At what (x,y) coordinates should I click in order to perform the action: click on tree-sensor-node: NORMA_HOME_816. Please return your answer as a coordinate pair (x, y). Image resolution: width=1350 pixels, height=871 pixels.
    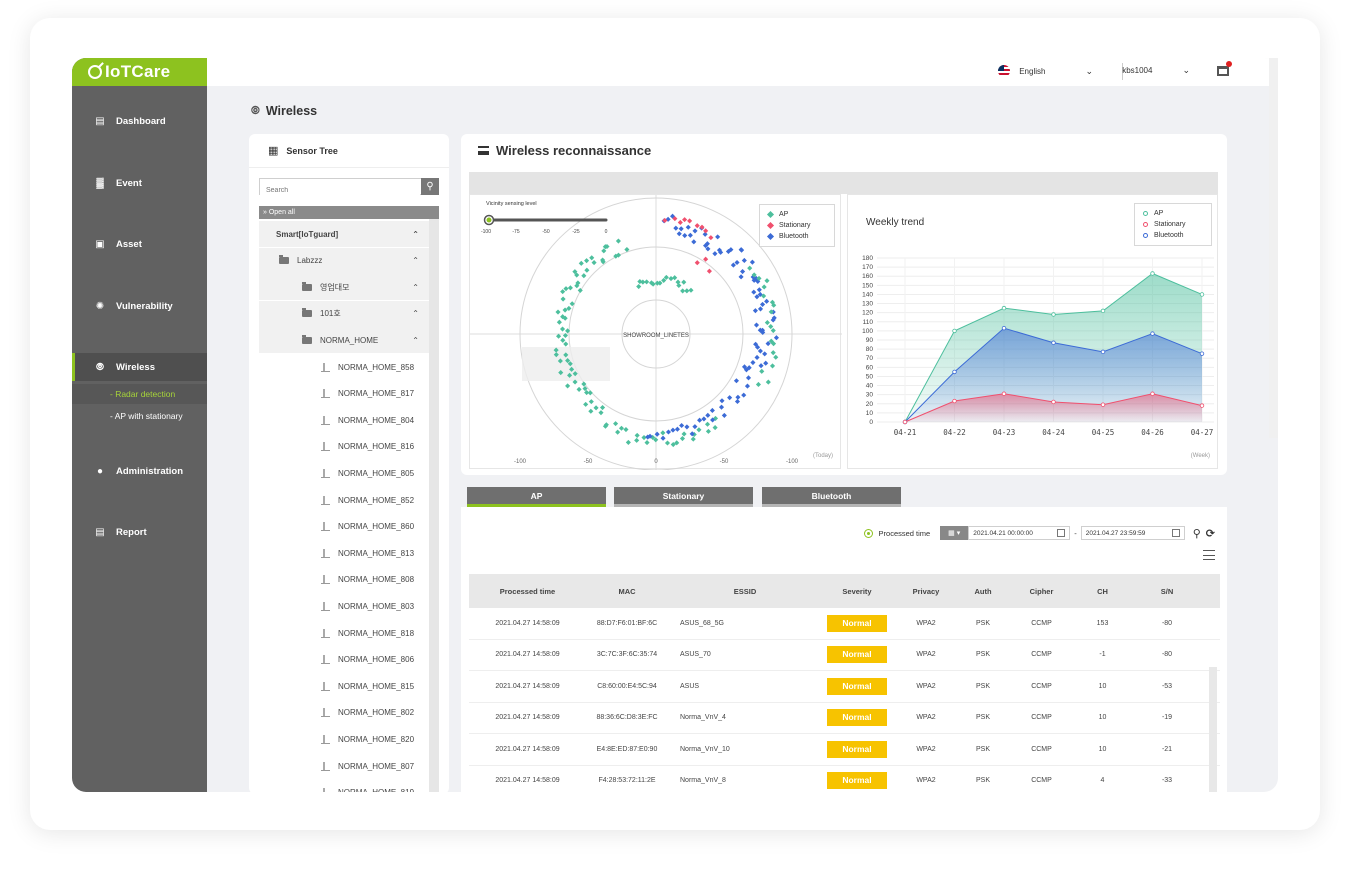
    Looking at the image, I should click on (344, 447).